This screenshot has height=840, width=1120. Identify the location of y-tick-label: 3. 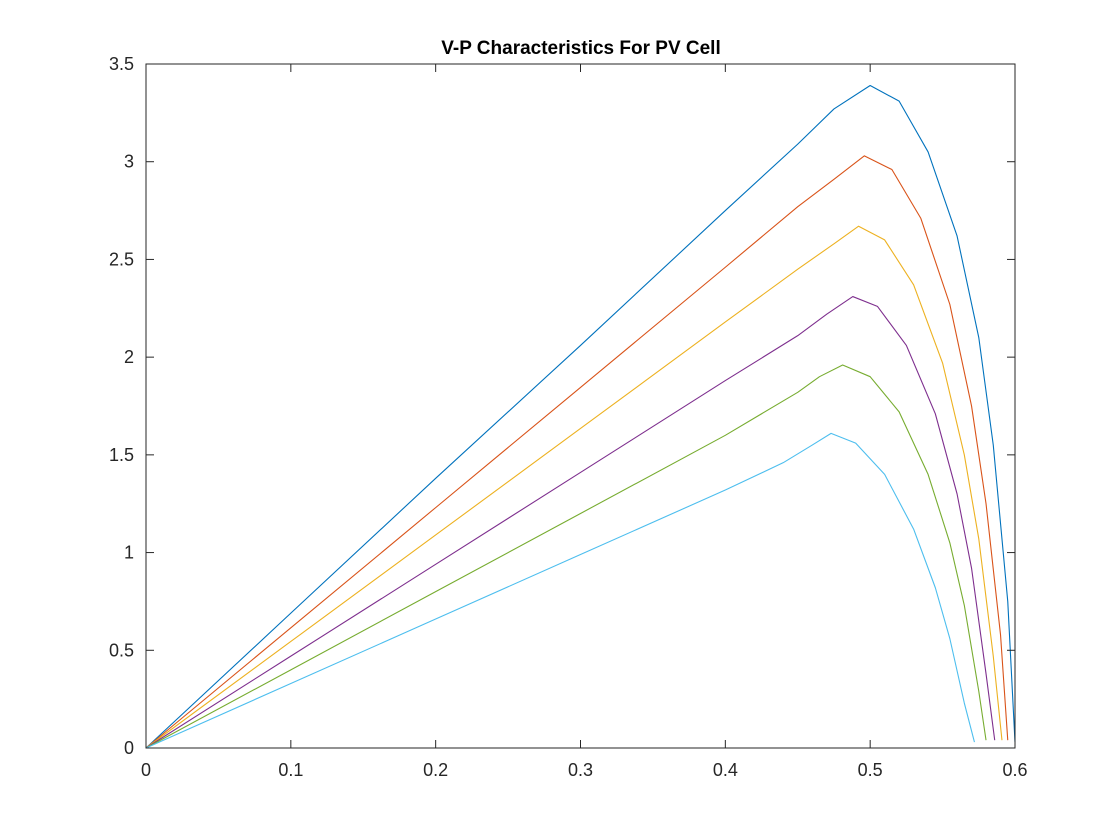
(129, 162).